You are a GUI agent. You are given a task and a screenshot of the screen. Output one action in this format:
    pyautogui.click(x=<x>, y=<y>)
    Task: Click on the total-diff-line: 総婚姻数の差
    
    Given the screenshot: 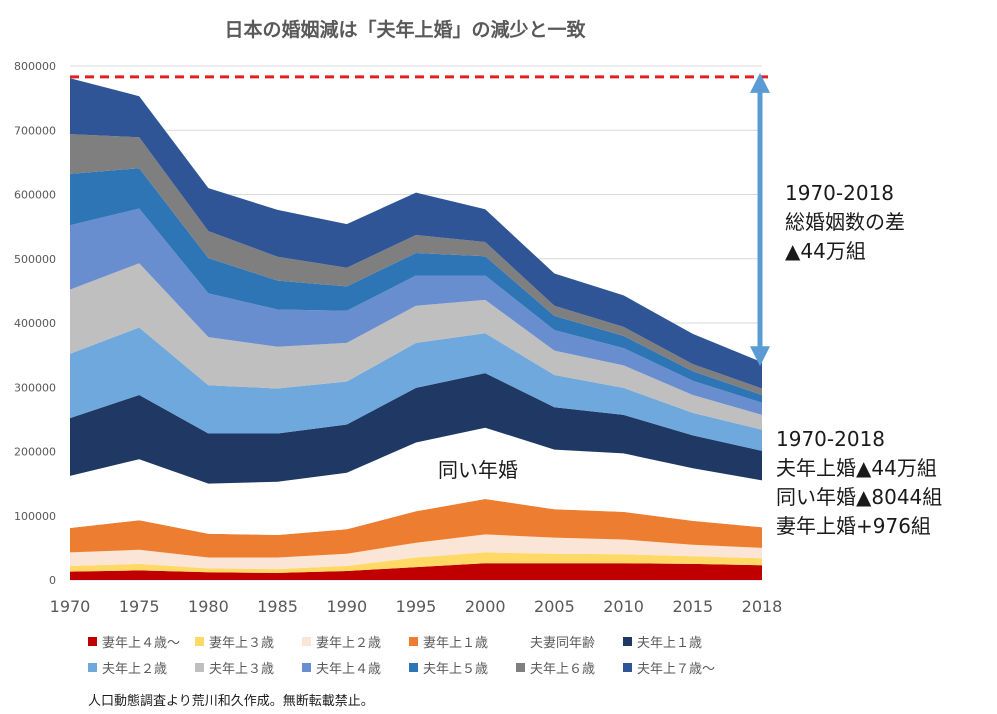 What is the action you would take?
    pyautogui.click(x=845, y=222)
    